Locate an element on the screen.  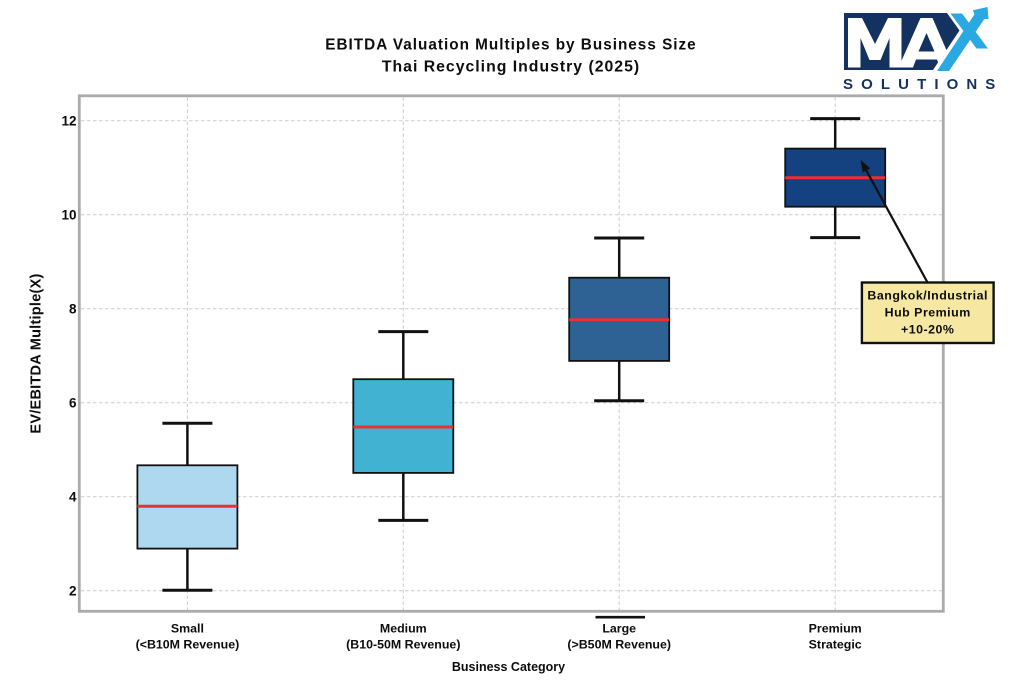
svg-text: +10-20% is located at coordinates (927, 330).